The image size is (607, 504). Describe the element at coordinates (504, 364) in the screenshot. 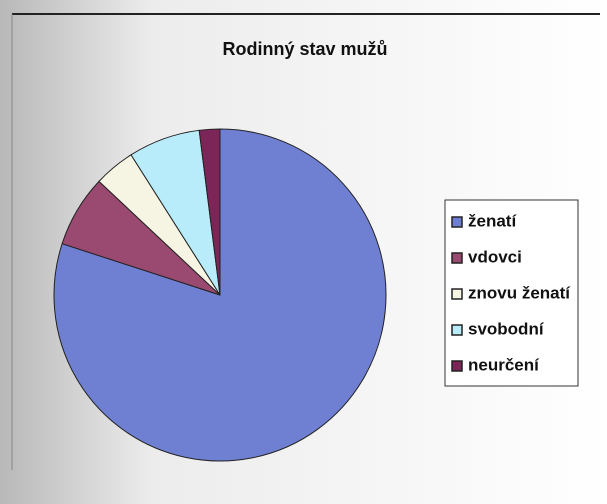

I see `legend-label: neurčení` at that location.